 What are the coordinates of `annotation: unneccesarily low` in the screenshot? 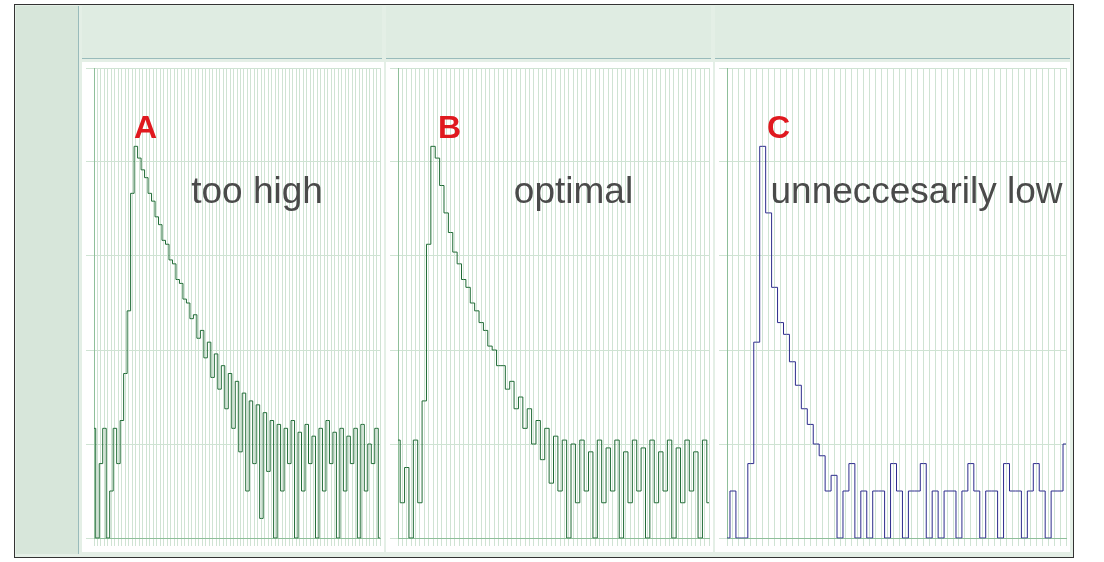 It's located at (916, 190).